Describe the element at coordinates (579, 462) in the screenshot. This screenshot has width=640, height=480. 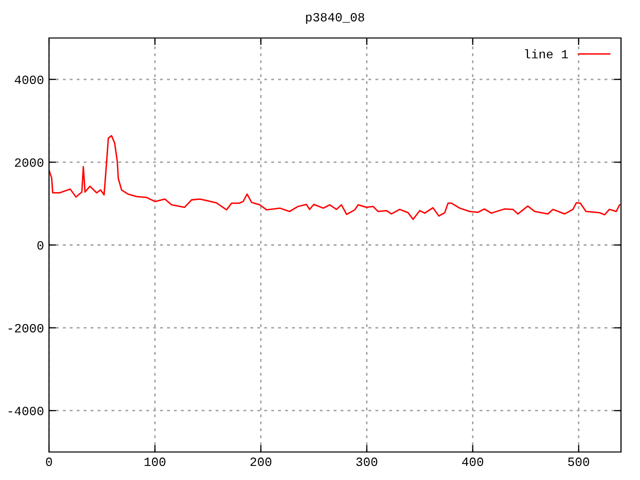
I see `x-tick-label: 500` at that location.